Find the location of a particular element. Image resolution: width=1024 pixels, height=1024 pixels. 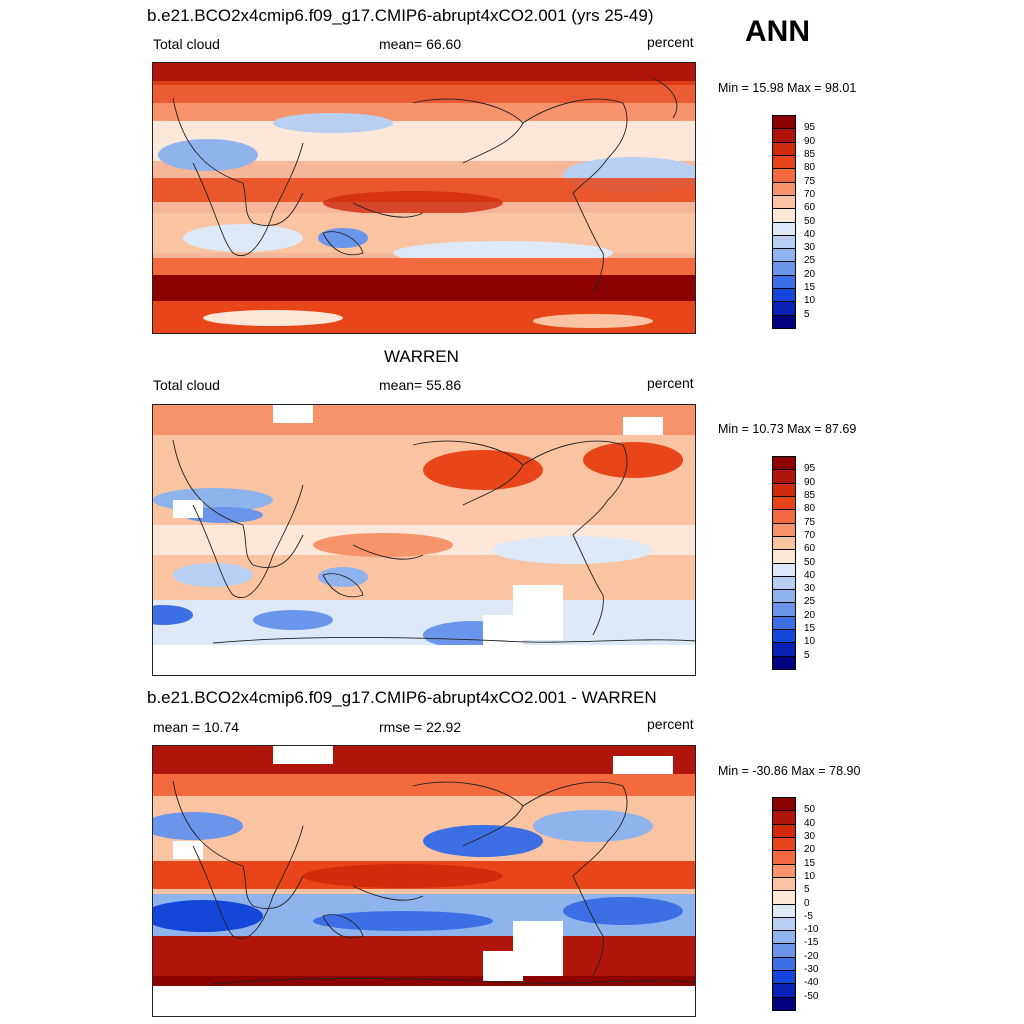

panel-3-minmax: Min = -30.86 Max = 78.90 is located at coordinates (789, 771).